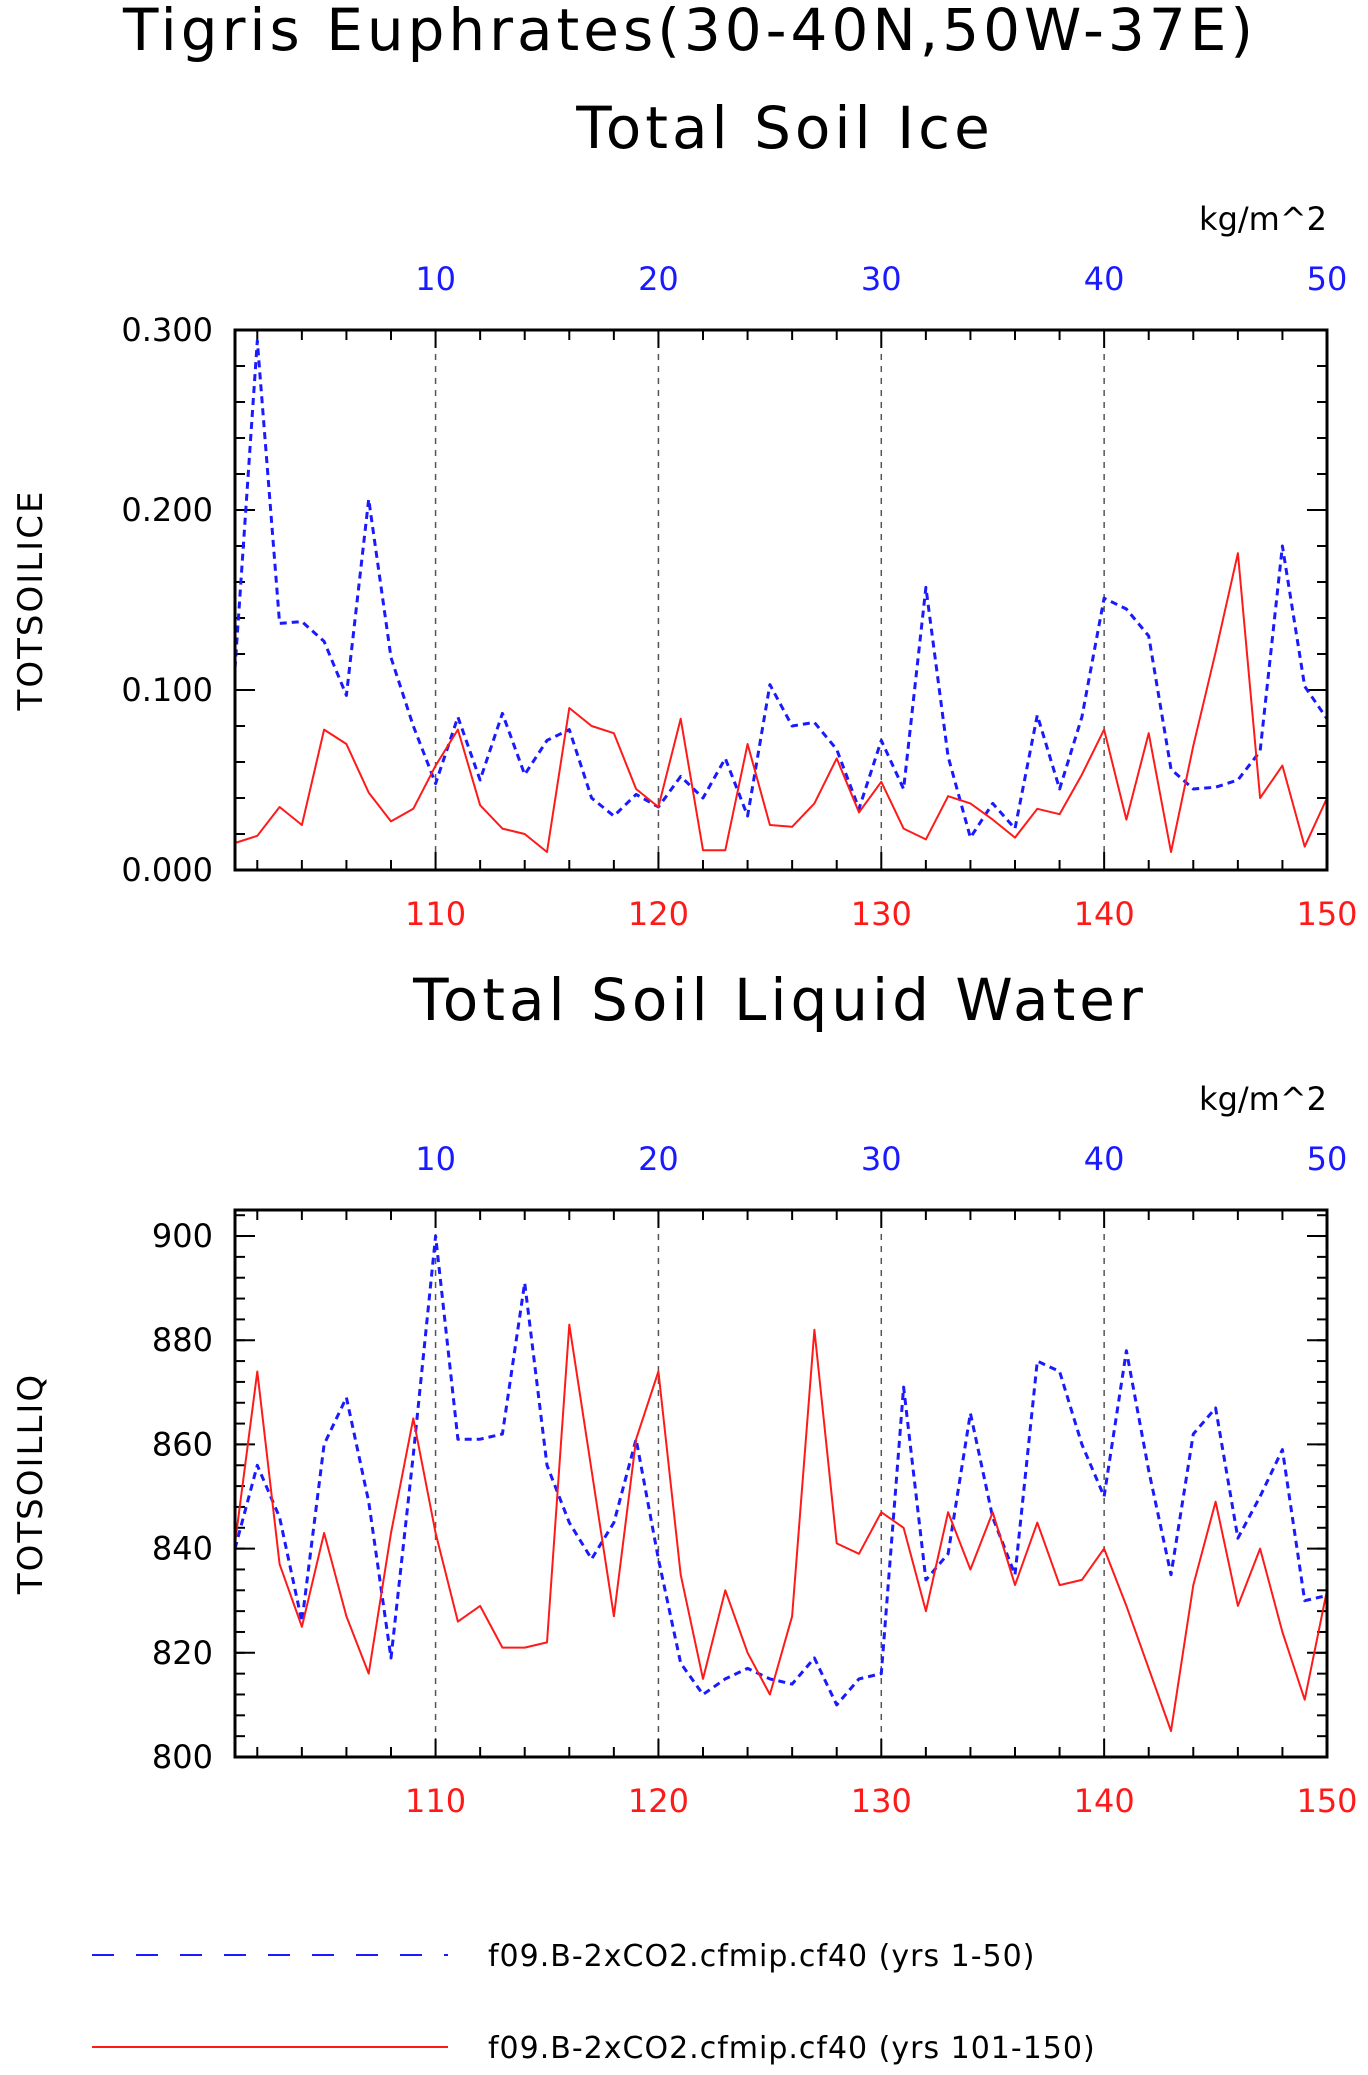  Describe the element at coordinates (761, 1956) in the screenshot. I see `legend-label-blue: f09.B-2xCO2.cfmip.cf40 (yrs 1-50)` at that location.